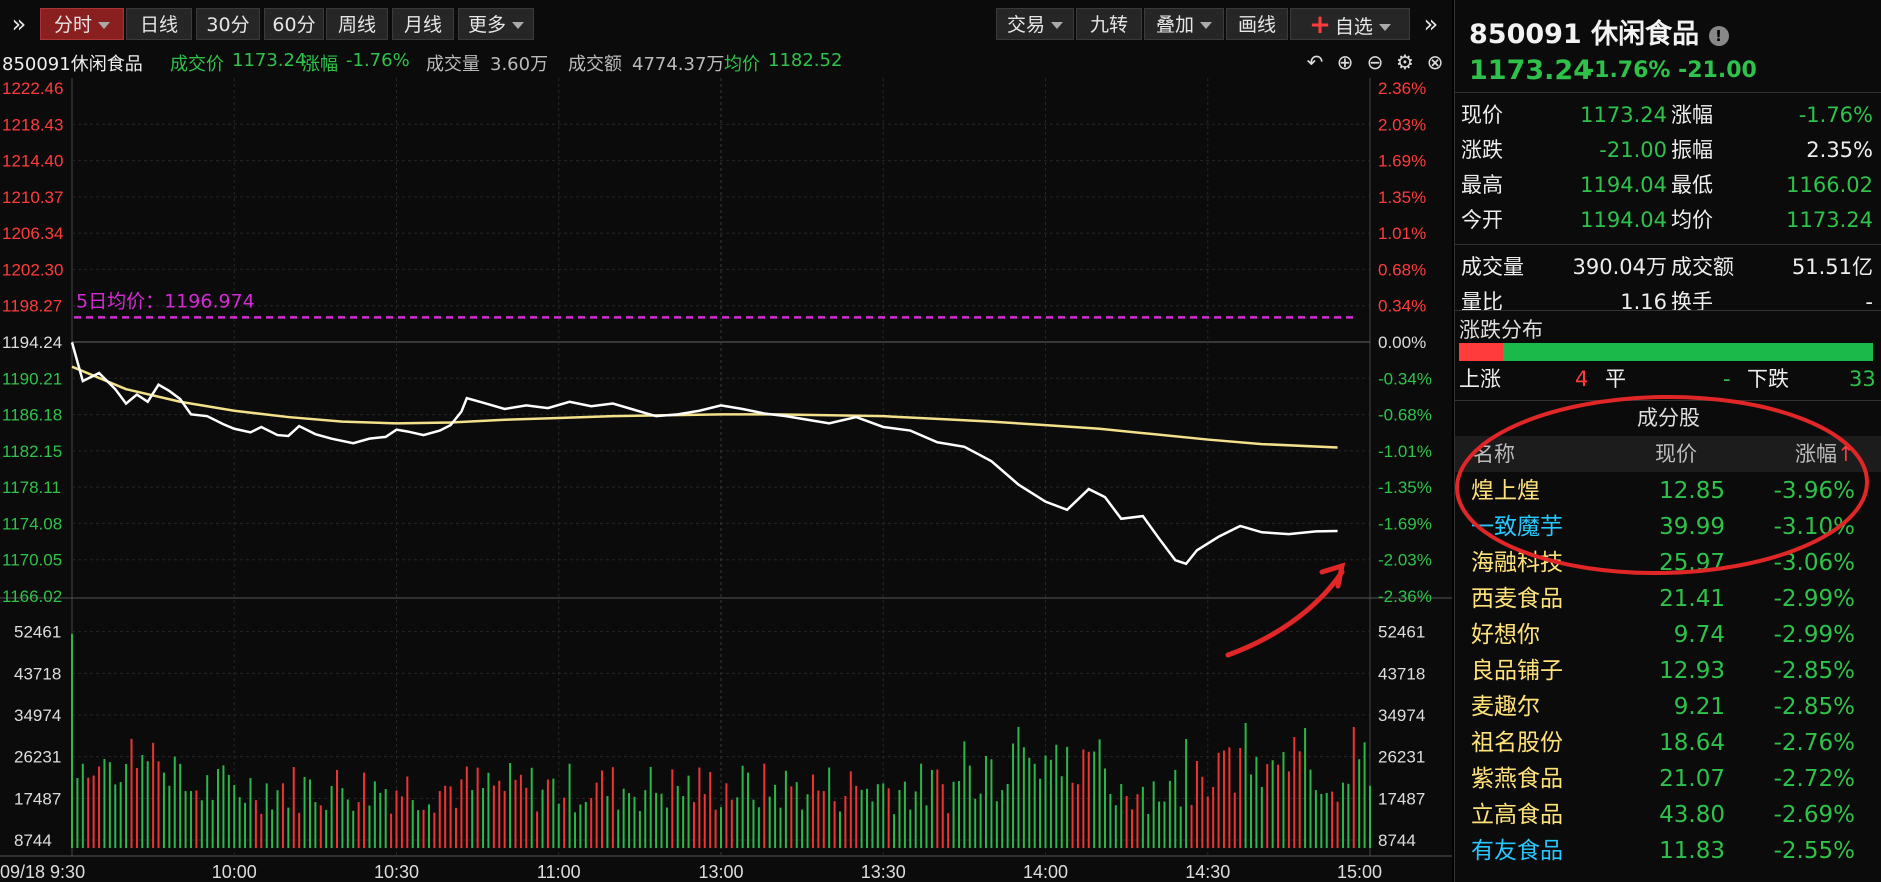 This screenshot has height=882, width=1881. Describe the element at coordinates (1814, 527) in the screenshot. I see `component-change: -3.10%` at that location.